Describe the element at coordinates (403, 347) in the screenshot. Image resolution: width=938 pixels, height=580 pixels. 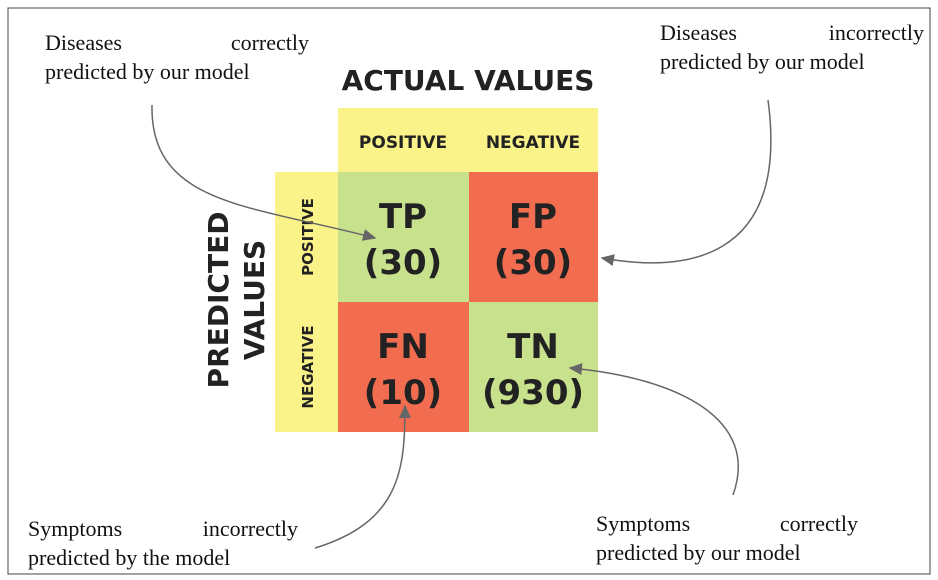
I see `cell-label: FN` at that location.